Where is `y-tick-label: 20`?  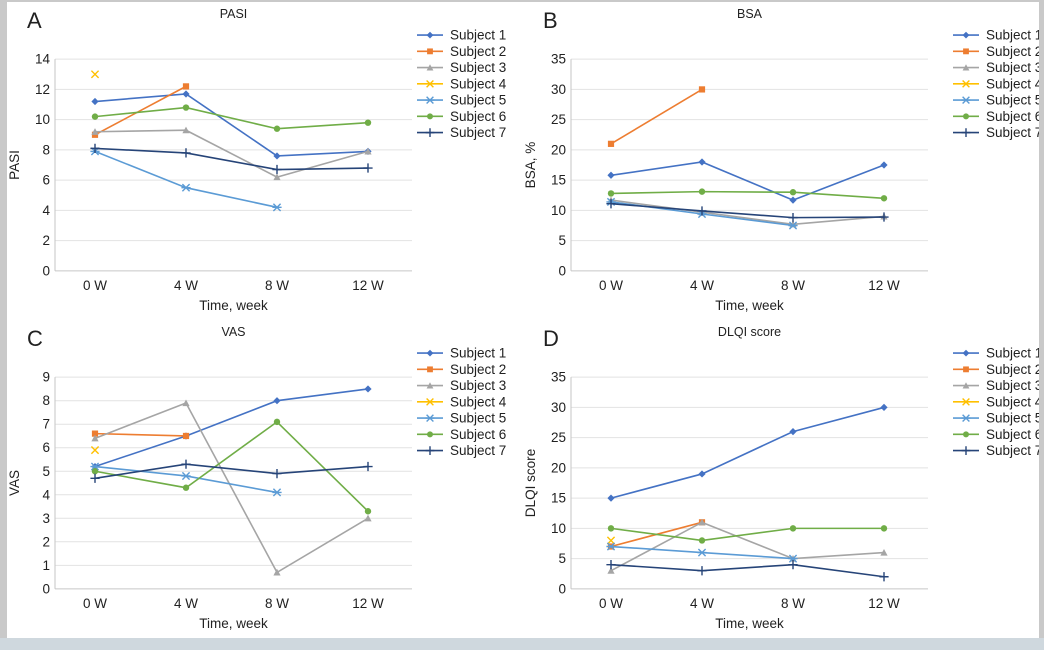
y-tick-label: 20 is located at coordinates (558, 149).